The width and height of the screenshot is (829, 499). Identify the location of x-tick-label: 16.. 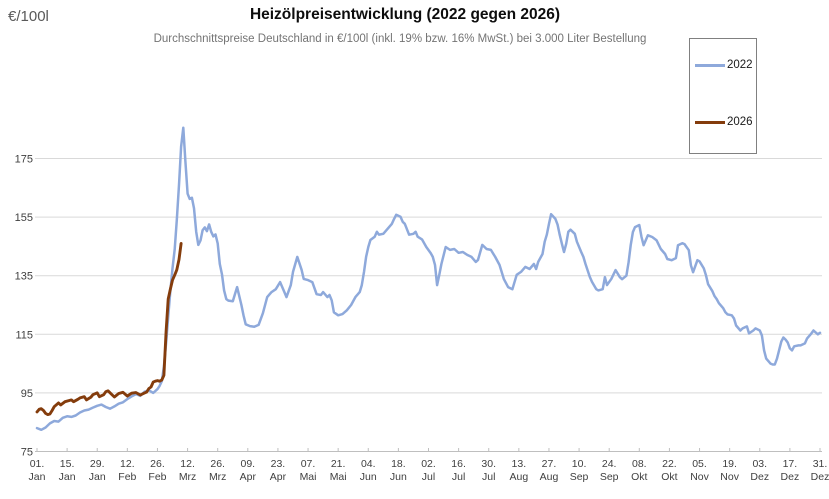
(458, 464).